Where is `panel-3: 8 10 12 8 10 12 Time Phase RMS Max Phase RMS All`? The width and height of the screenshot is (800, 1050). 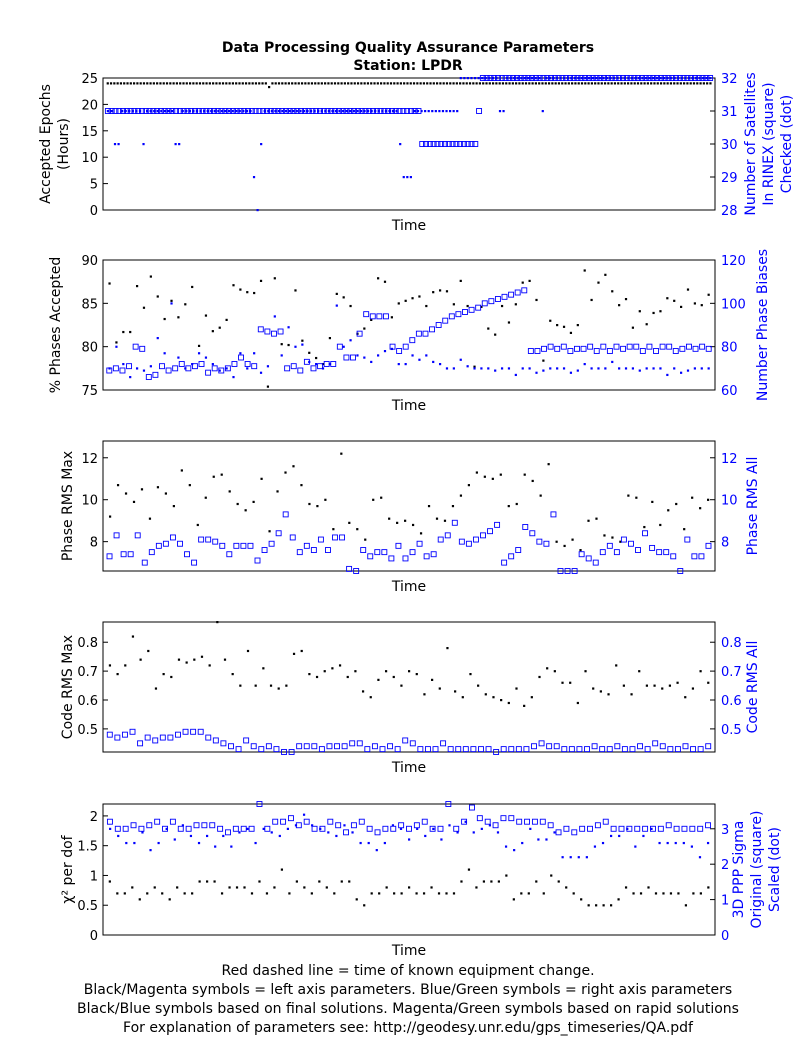 panel-3: 8 10 12 8 10 12 Time Phase RMS Max Phase RMS All is located at coordinates (410, 517).